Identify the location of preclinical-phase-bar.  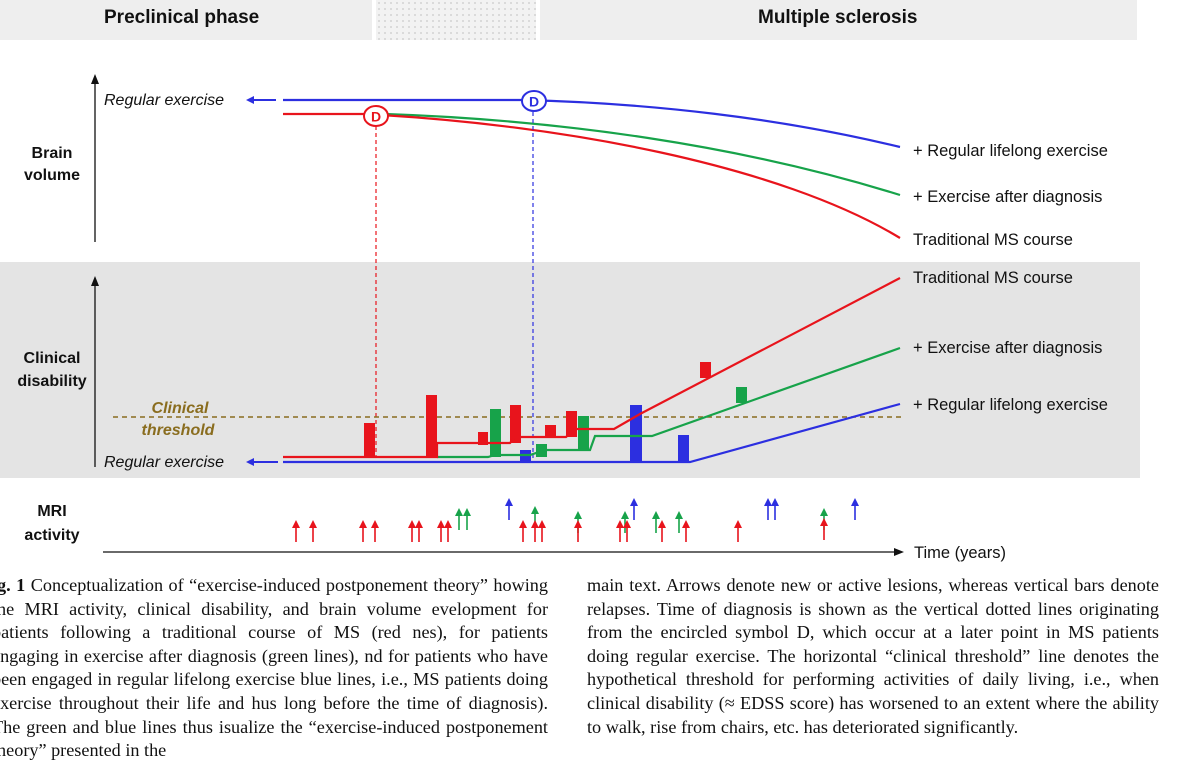
(186, 20).